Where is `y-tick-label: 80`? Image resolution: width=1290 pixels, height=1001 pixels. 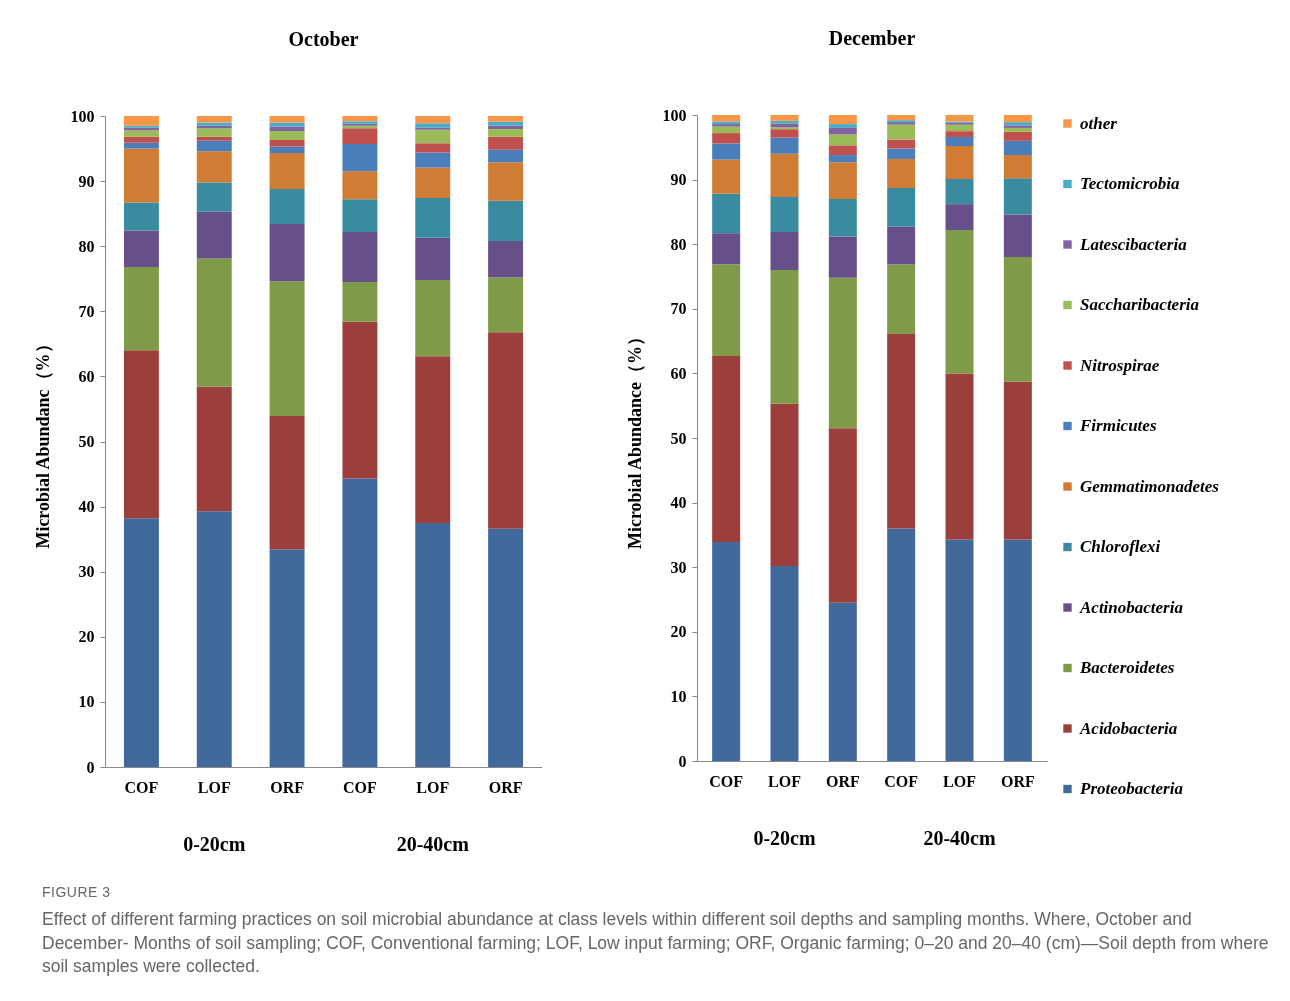 y-tick-label: 80 is located at coordinates (86, 246).